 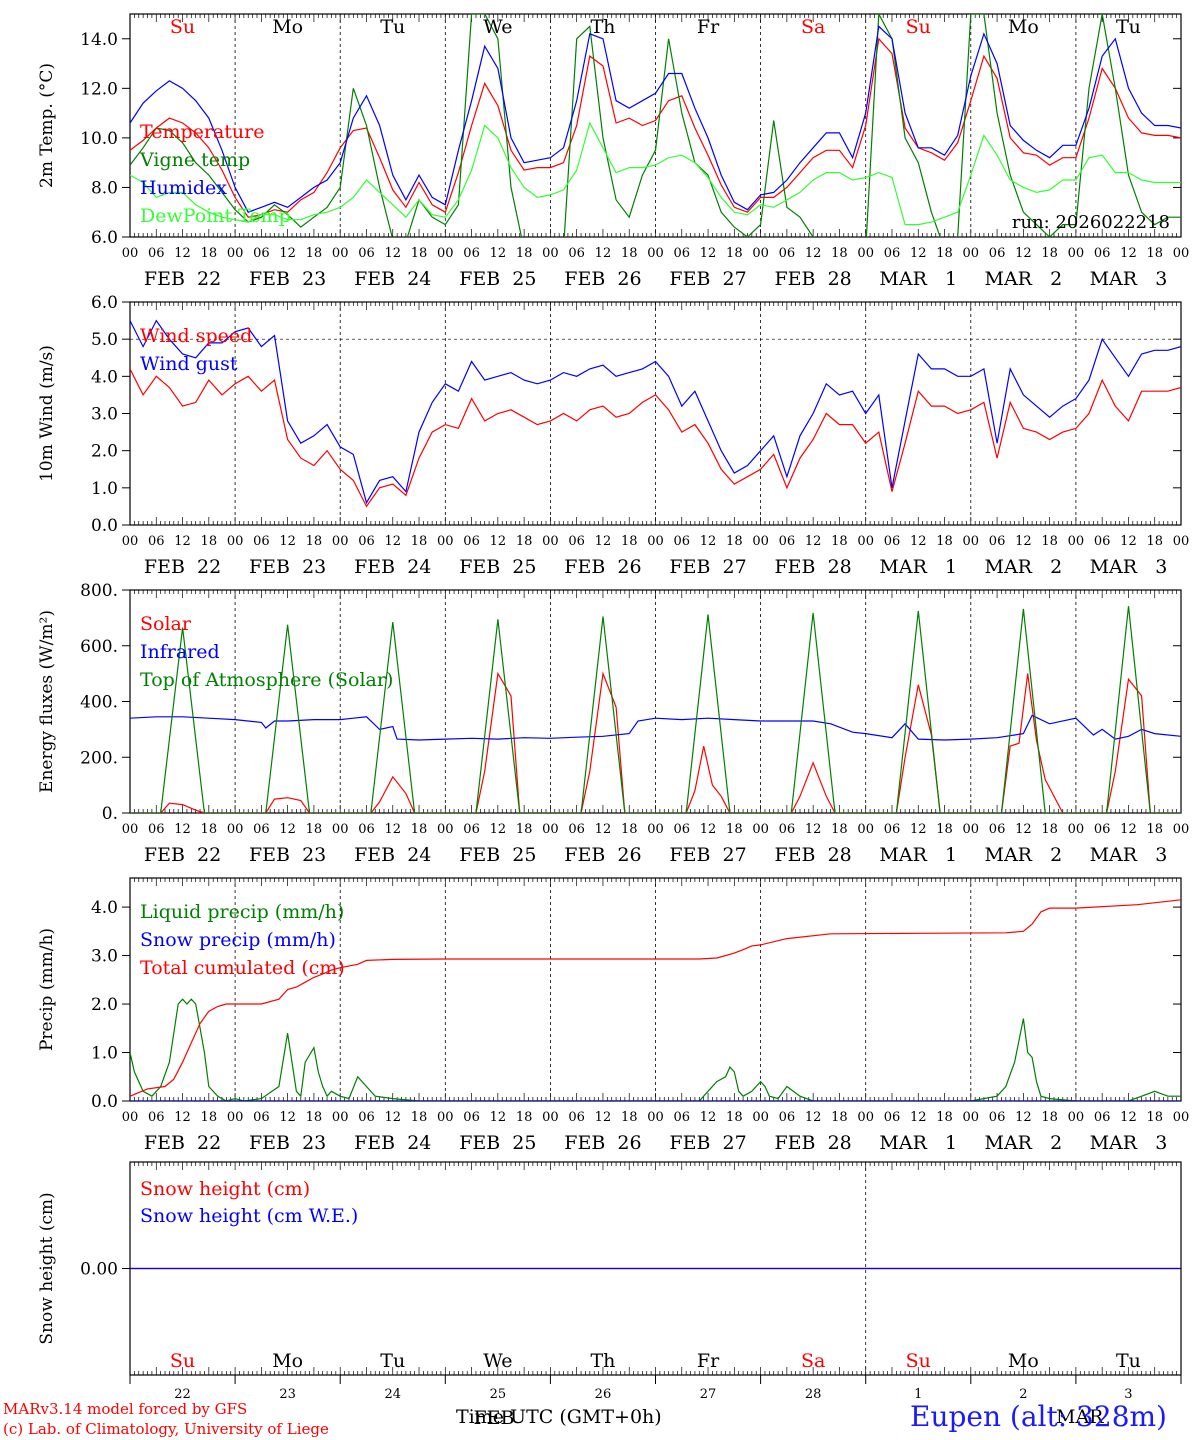 What do you see at coordinates (196, 336) in the screenshot?
I see `legend-entry: Wind speed` at bounding box center [196, 336].